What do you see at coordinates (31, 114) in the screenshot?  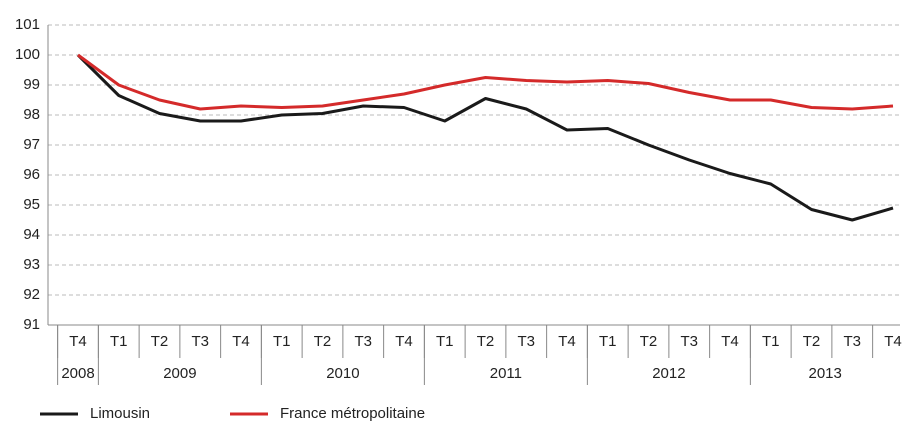 I see `y-tick-label: 98` at bounding box center [31, 114].